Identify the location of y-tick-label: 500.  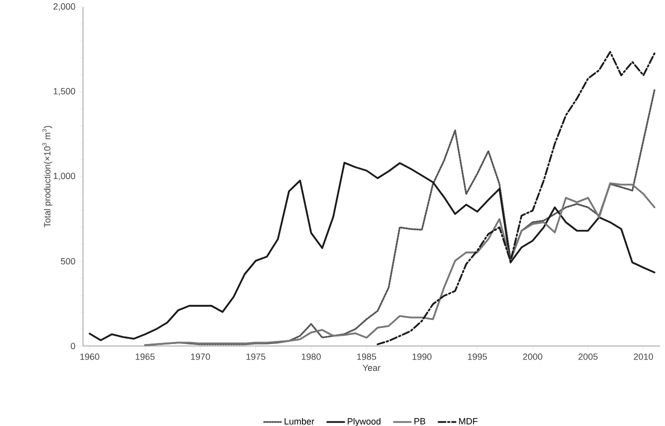
(68, 261).